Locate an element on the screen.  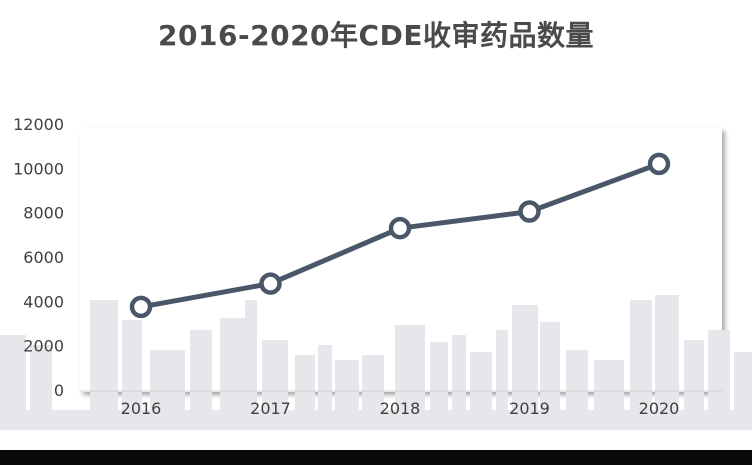
y-tick-label: 2000 is located at coordinates (43, 346).